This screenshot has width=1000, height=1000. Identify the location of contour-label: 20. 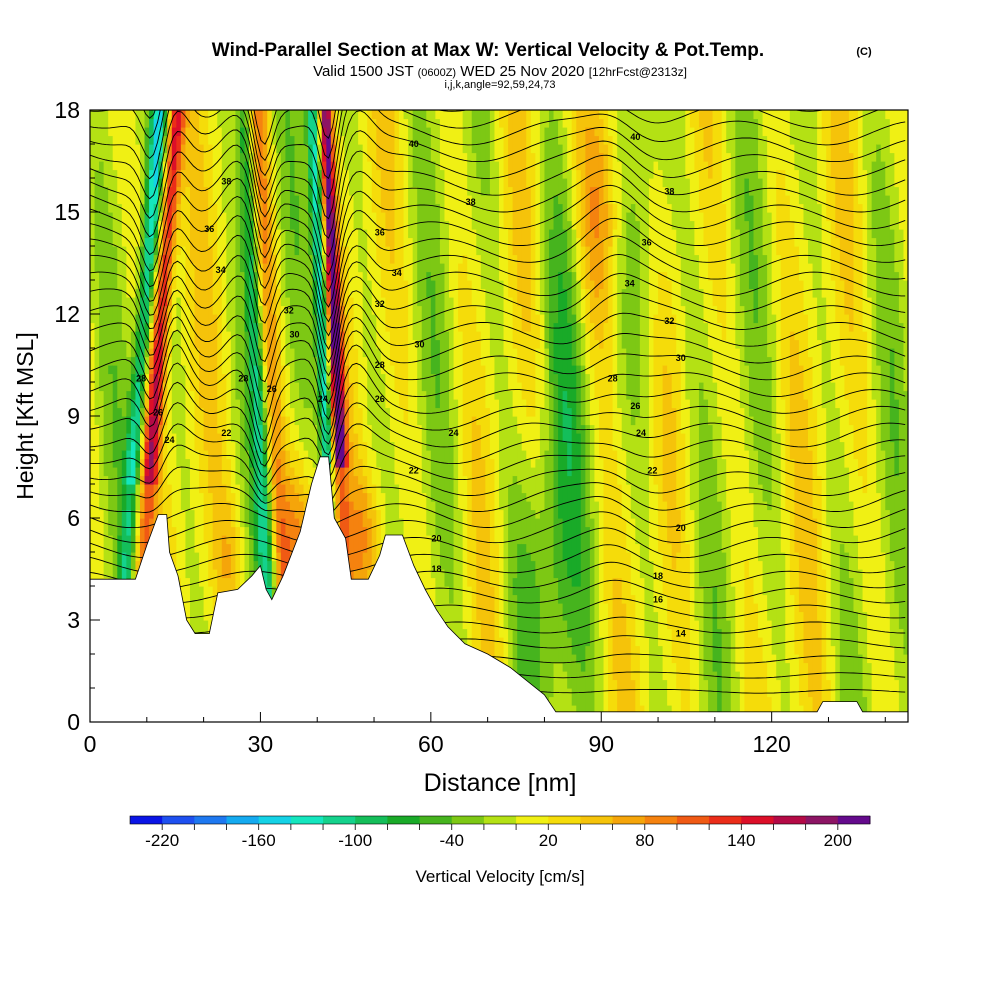
(681, 528).